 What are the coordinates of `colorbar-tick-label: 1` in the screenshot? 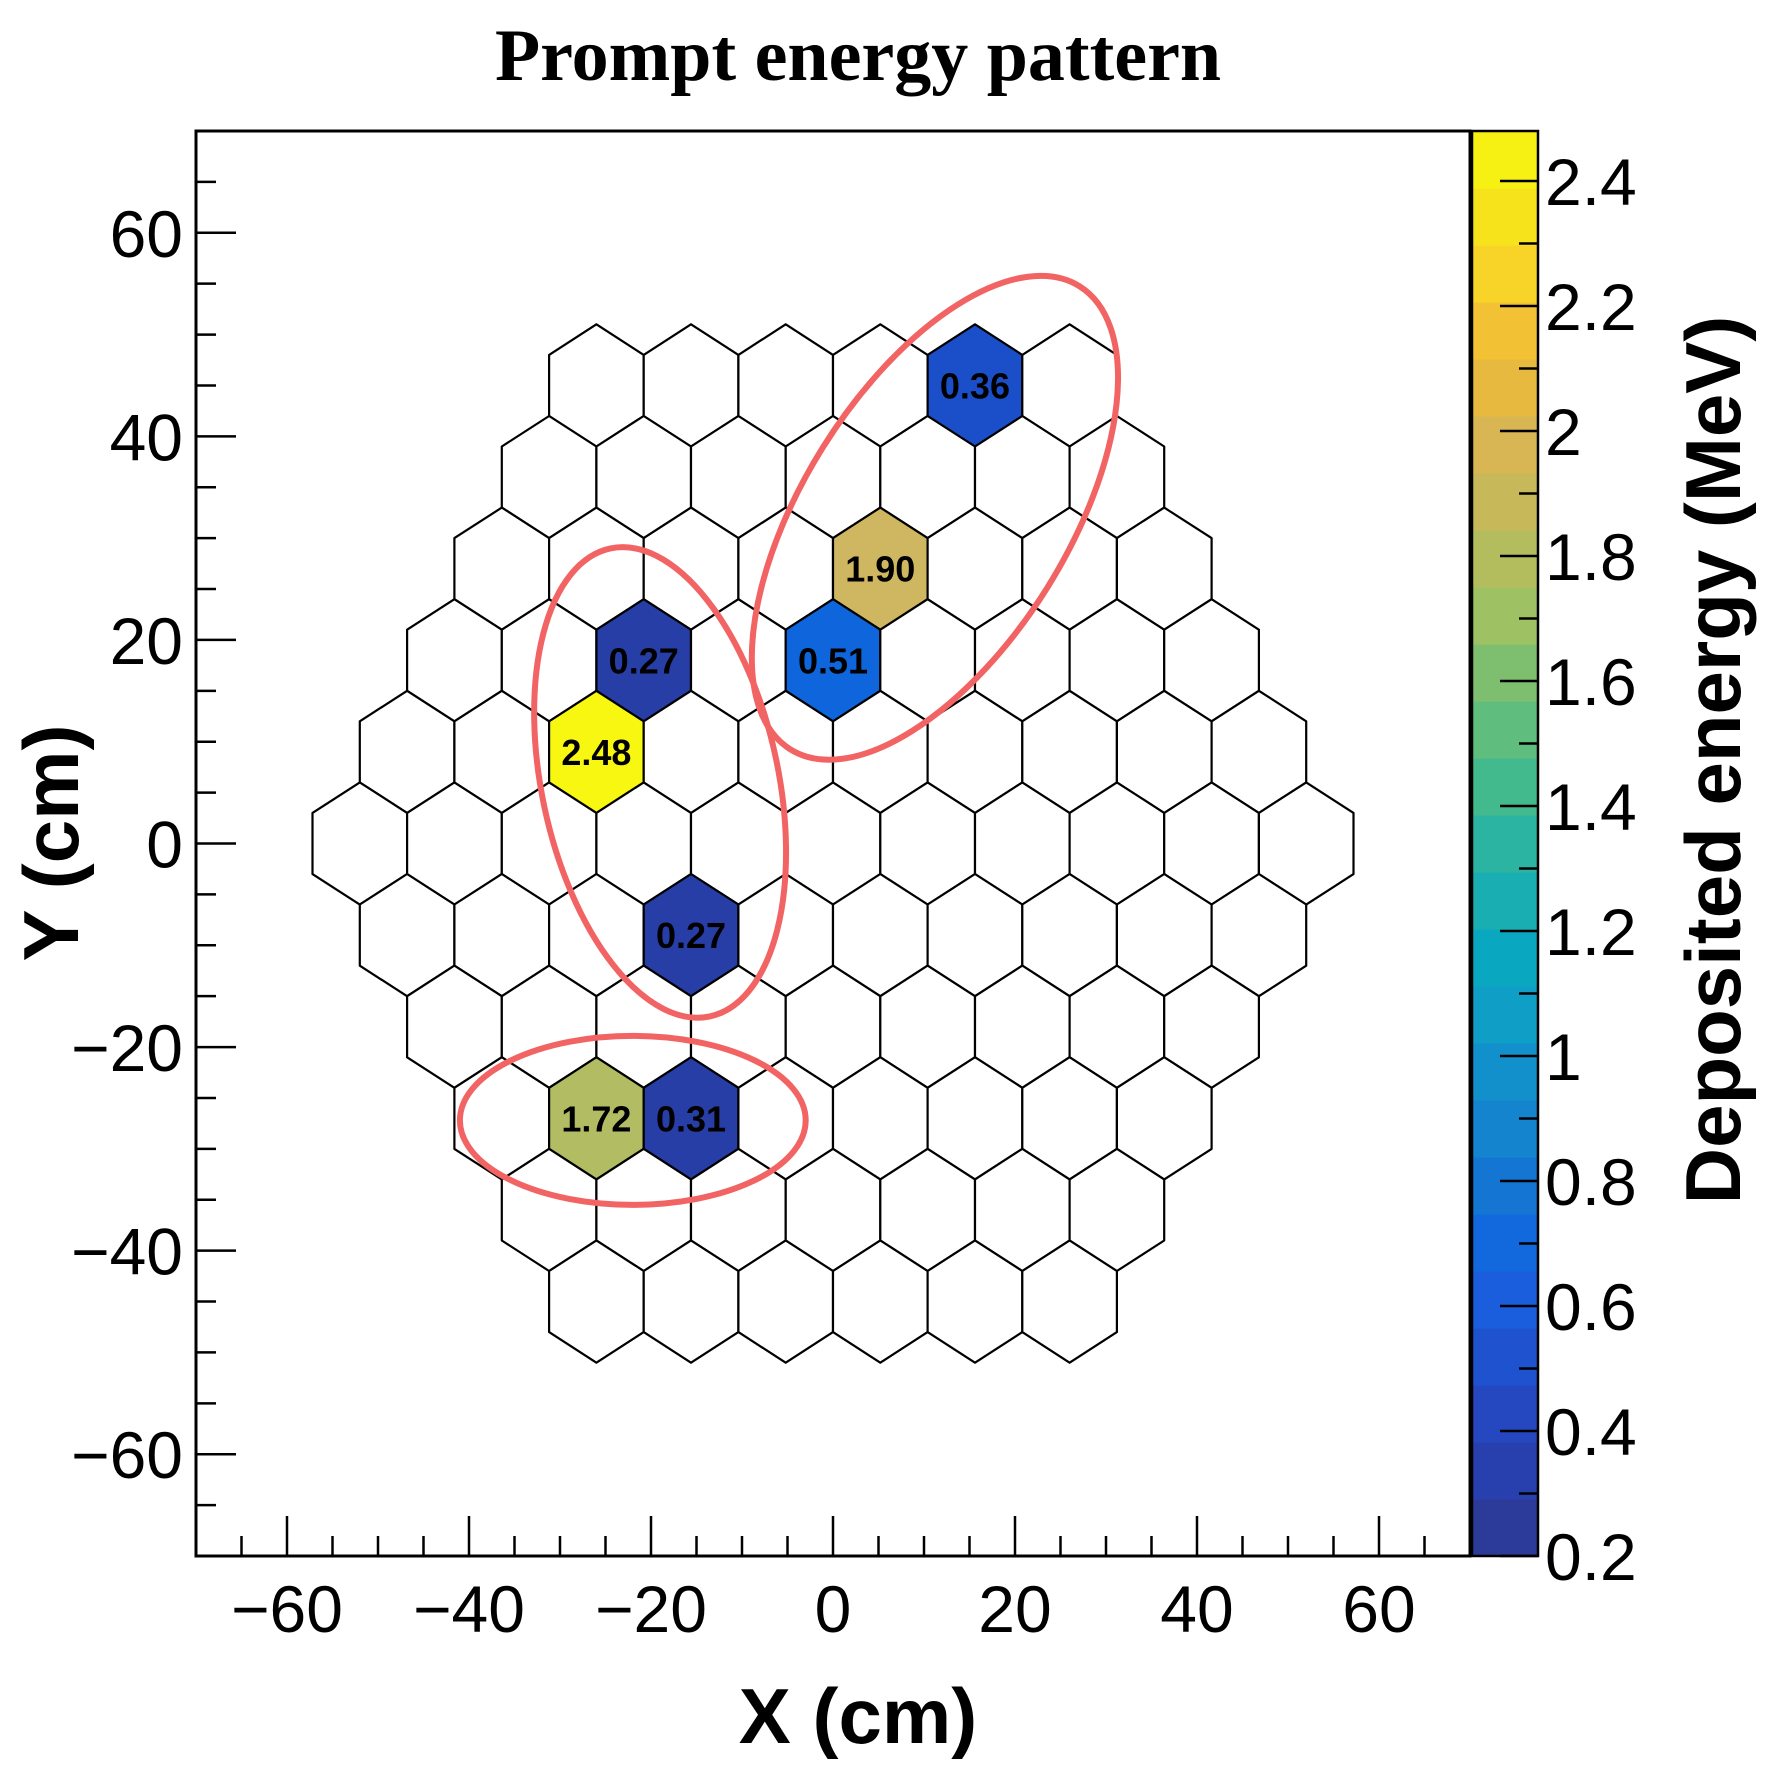 It's located at (1563, 1057).